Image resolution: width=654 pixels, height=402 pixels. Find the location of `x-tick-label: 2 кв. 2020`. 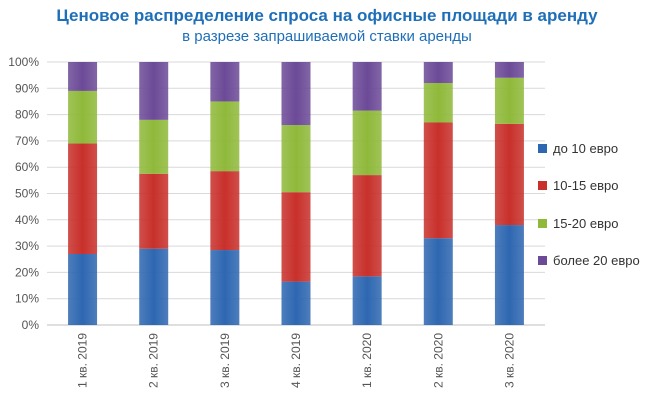

x-tick-label: 2 кв. 2020 is located at coordinates (438, 360).